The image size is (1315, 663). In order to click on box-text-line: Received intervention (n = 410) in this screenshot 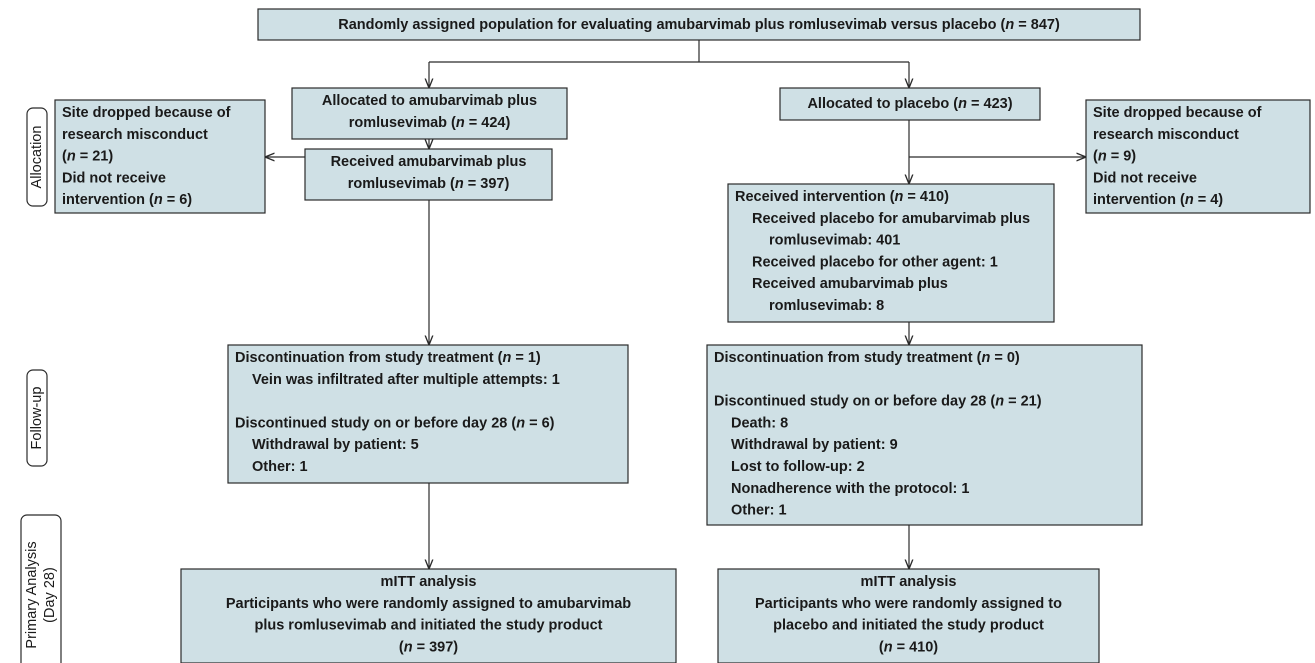, I will do `click(842, 197)`.